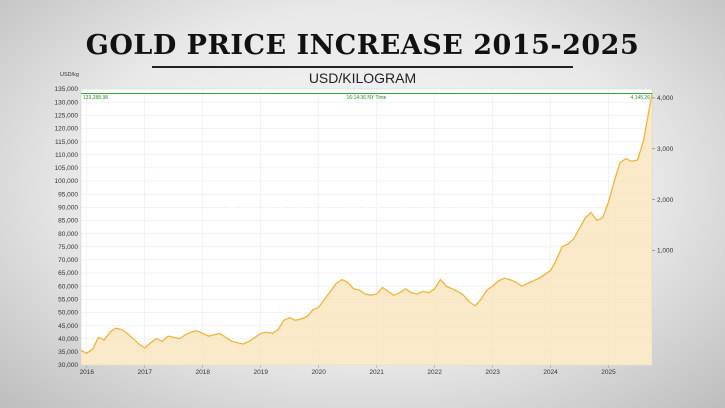 The image size is (725, 408). I want to click on y-tick-label: 120,000, so click(67, 129).